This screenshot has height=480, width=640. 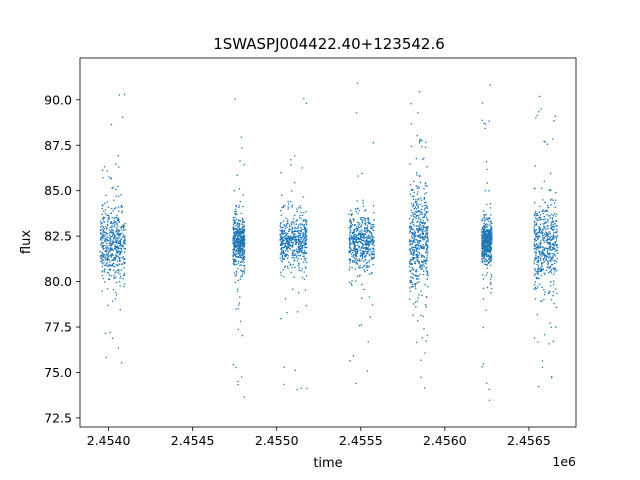 What do you see at coordinates (193, 440) in the screenshot?
I see `x-tick-label: 2.4545` at bounding box center [193, 440].